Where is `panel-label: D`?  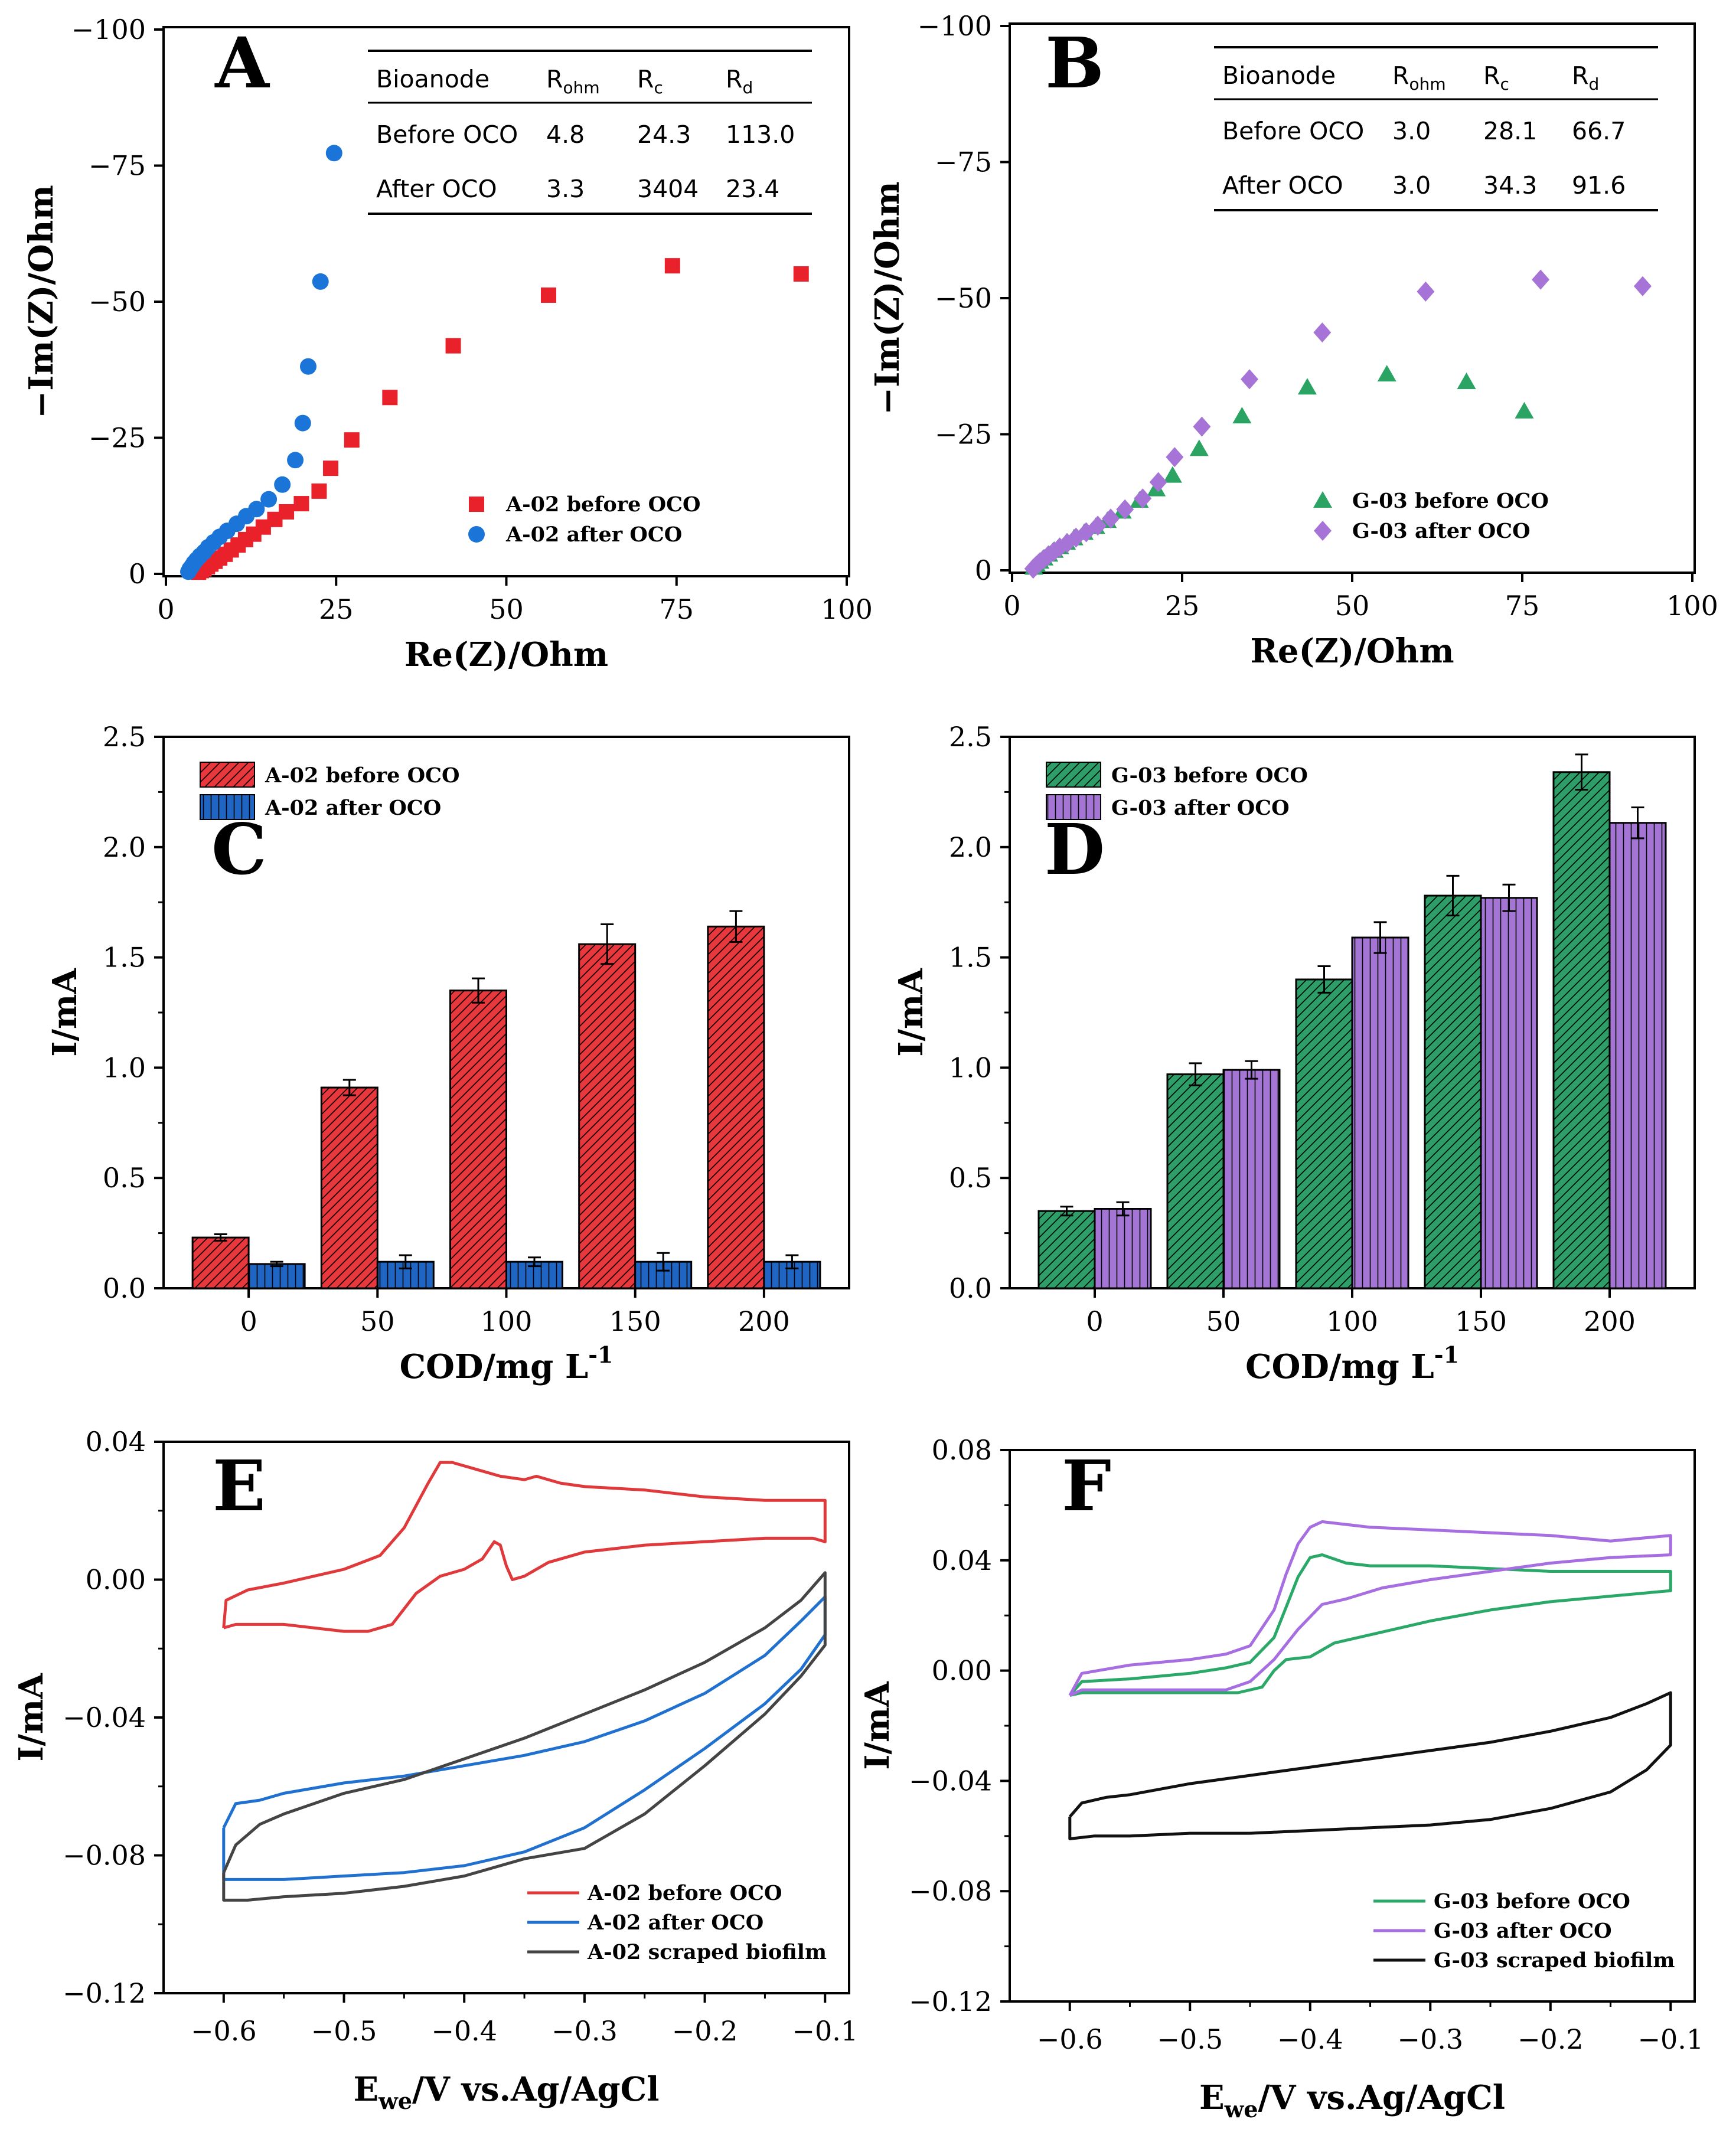 panel-label: D is located at coordinates (1075, 849).